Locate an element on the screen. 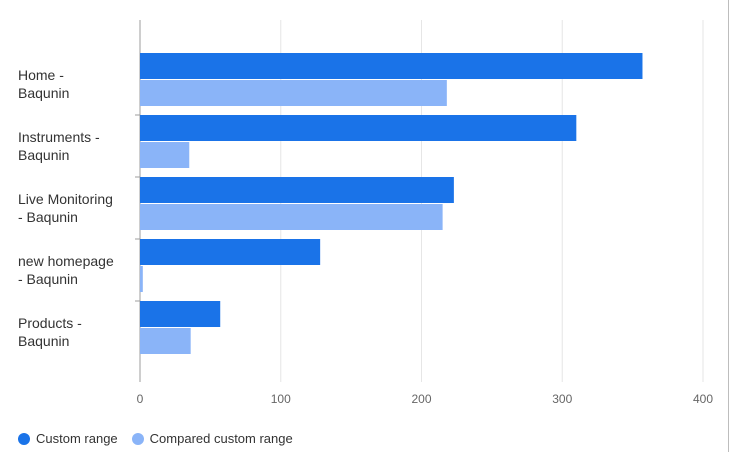 The image size is (731, 452). category-label: Home - Baqunin is located at coordinates (44, 84).